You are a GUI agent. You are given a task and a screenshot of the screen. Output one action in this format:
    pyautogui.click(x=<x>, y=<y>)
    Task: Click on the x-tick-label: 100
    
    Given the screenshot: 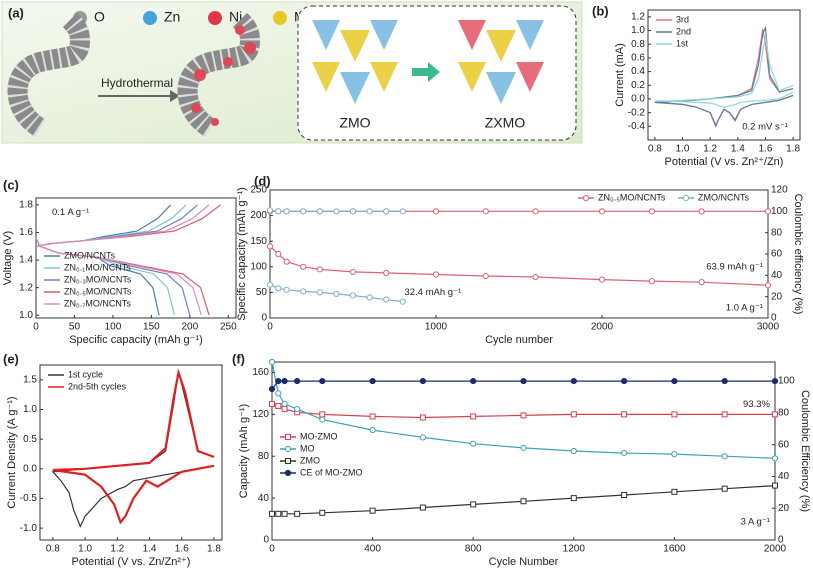 What is the action you would take?
    pyautogui.click(x=113, y=327)
    